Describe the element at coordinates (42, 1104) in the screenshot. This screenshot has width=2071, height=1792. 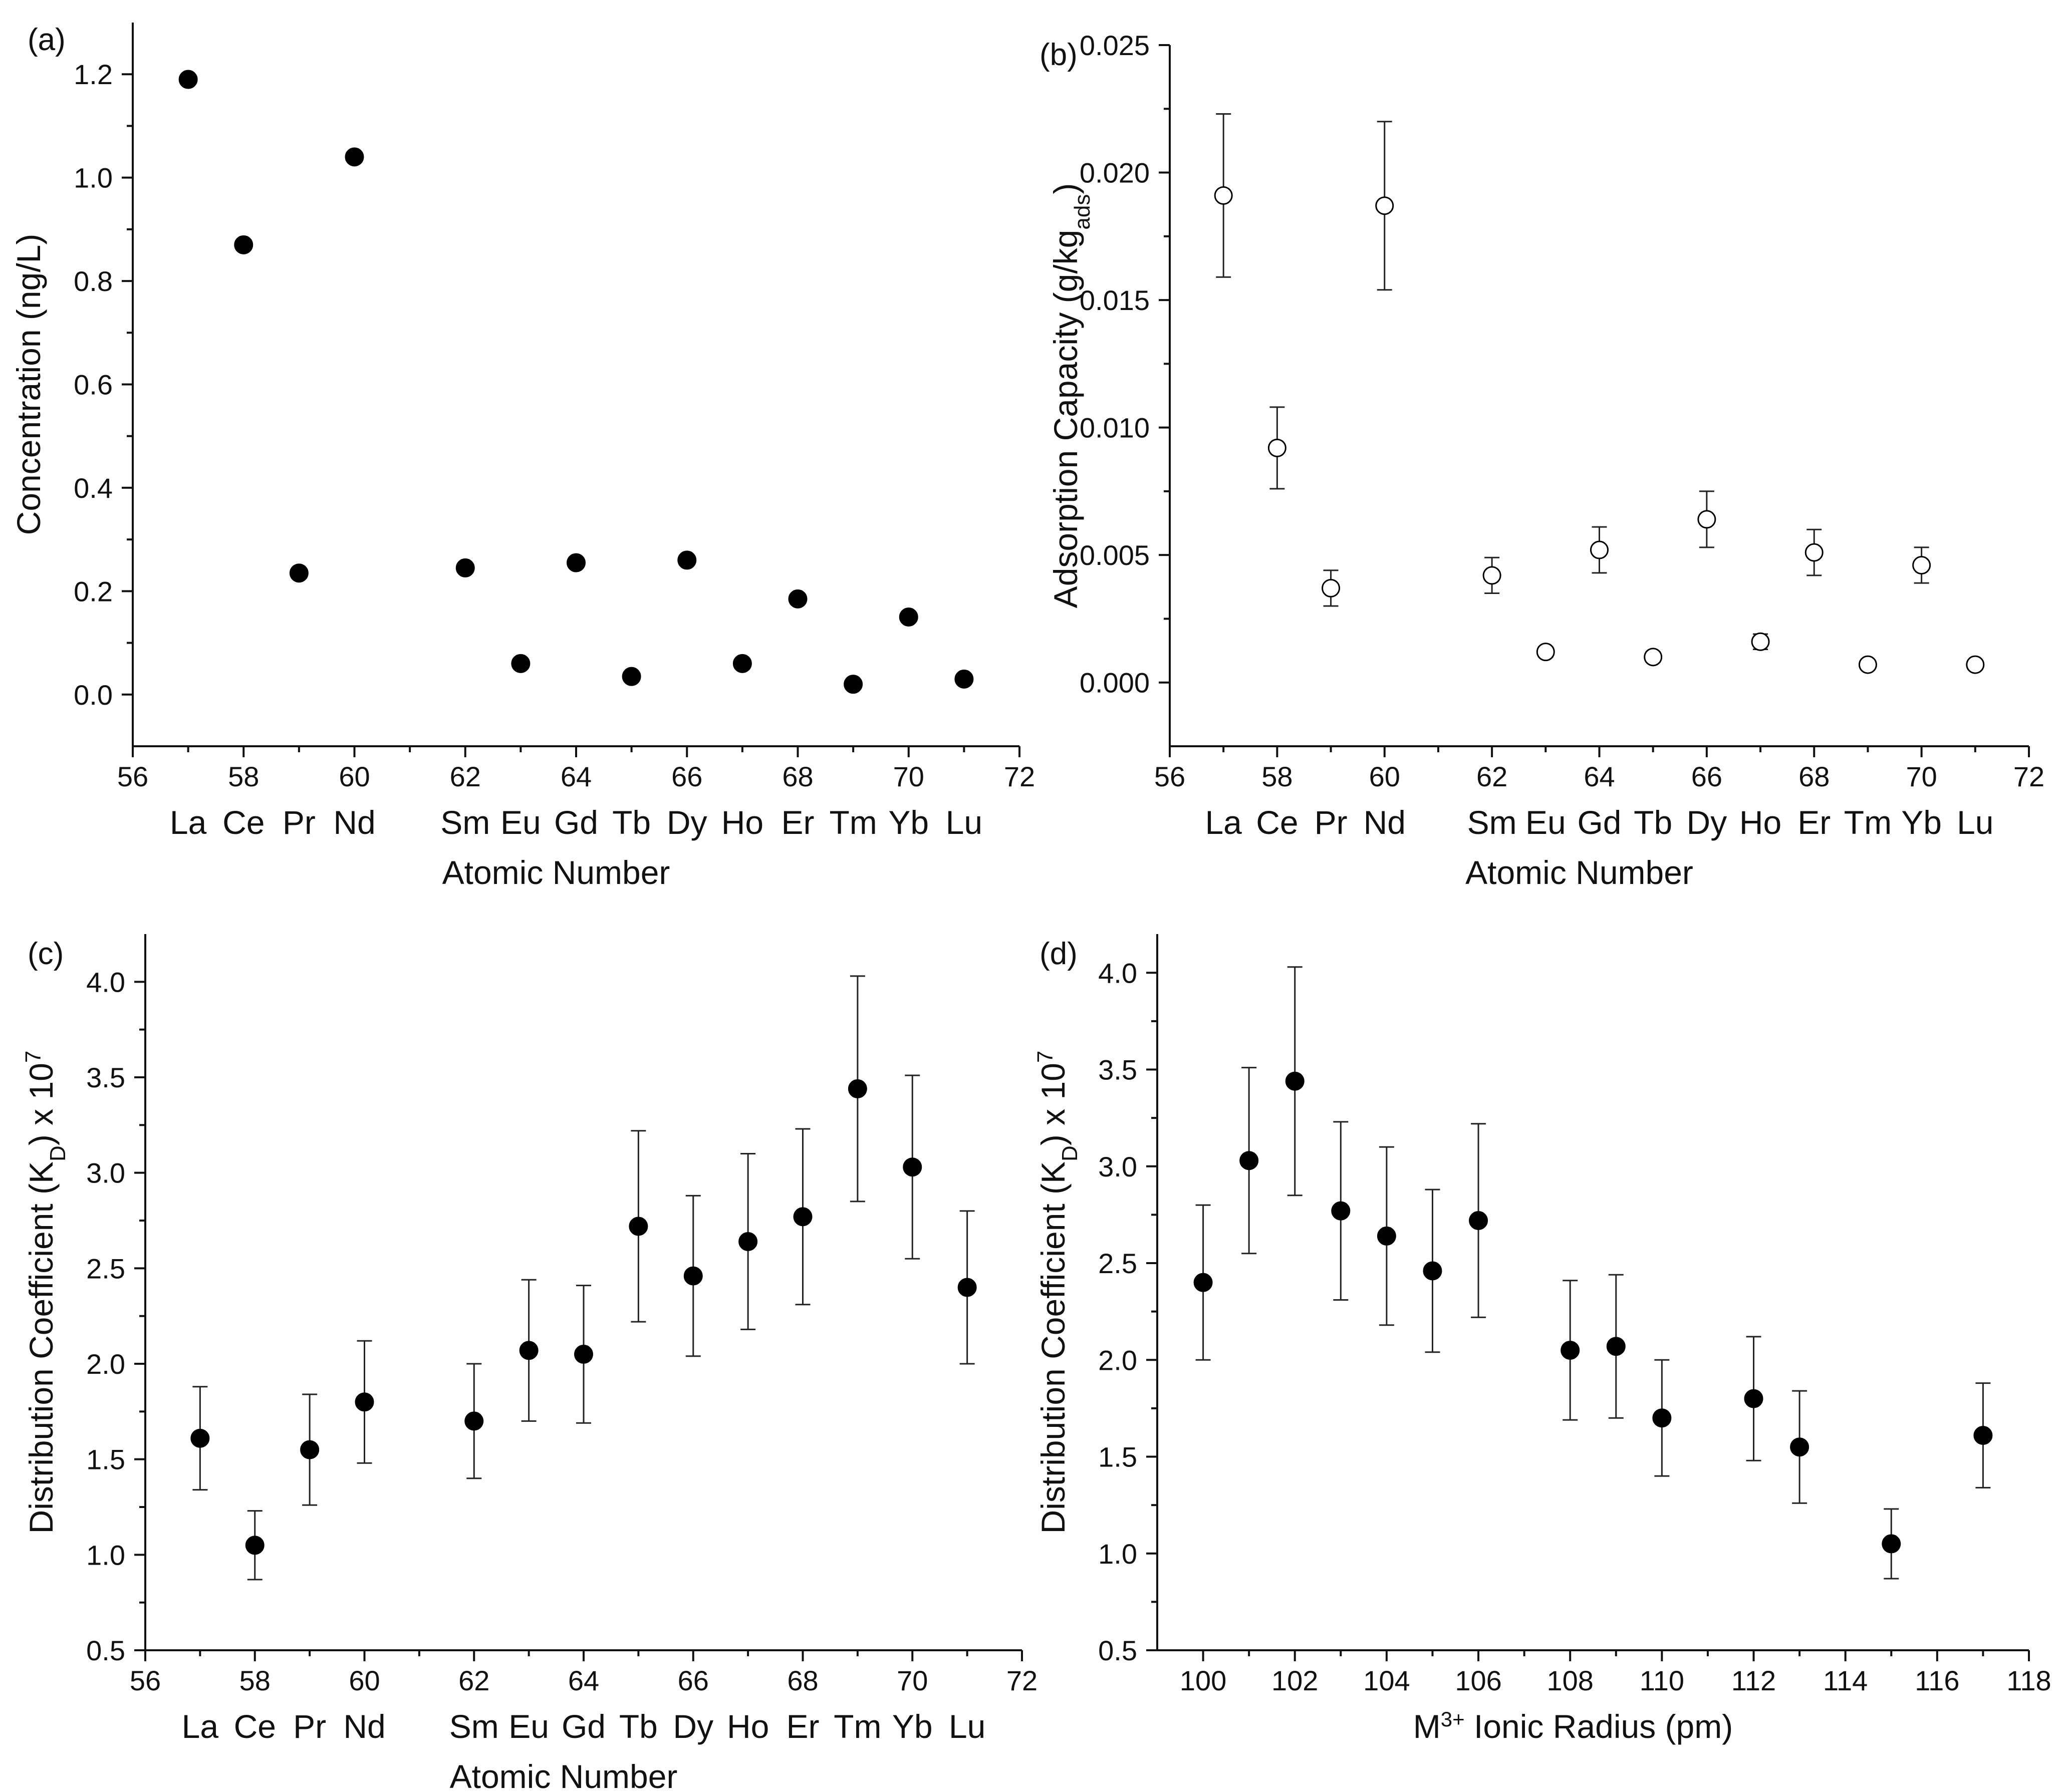
I see `y-axis-label-part: ) x 10` at that location.